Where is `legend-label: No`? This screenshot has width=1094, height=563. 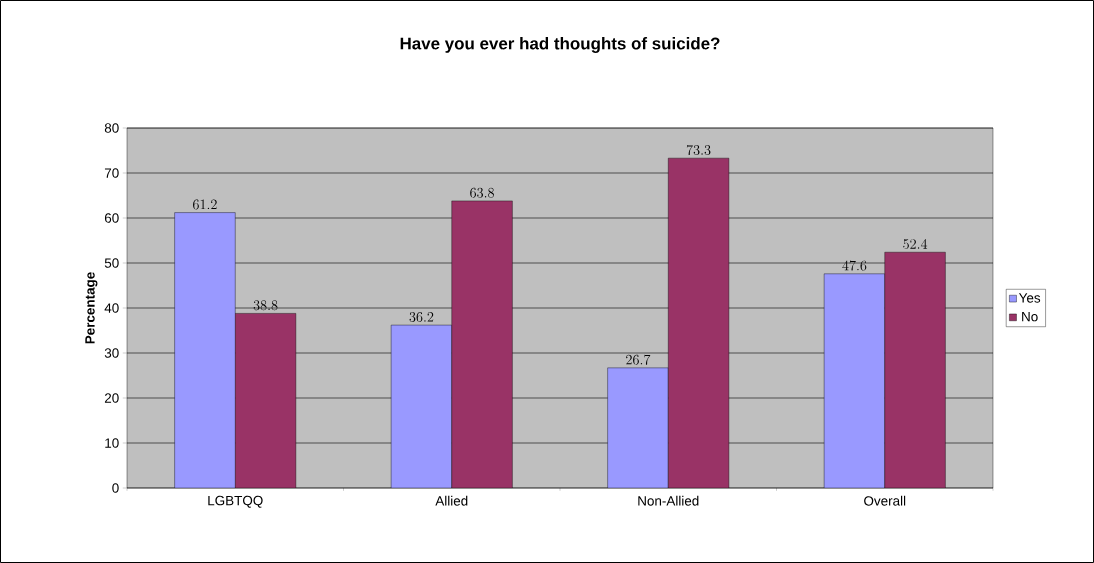 legend-label: No is located at coordinates (1030, 317).